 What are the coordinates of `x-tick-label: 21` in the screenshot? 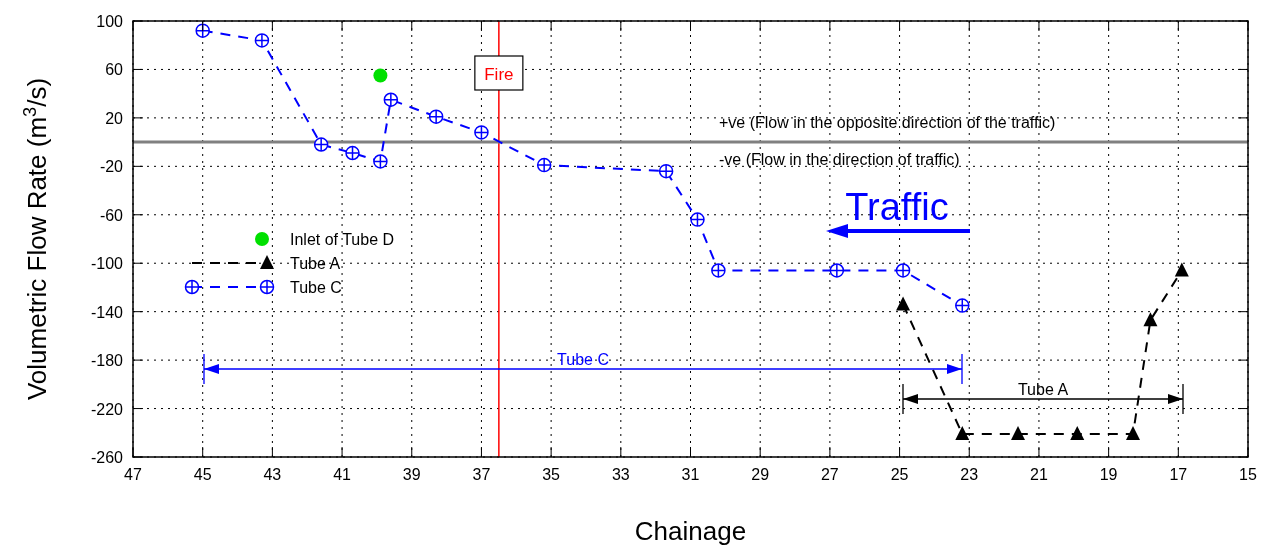 It's located at (1039, 474).